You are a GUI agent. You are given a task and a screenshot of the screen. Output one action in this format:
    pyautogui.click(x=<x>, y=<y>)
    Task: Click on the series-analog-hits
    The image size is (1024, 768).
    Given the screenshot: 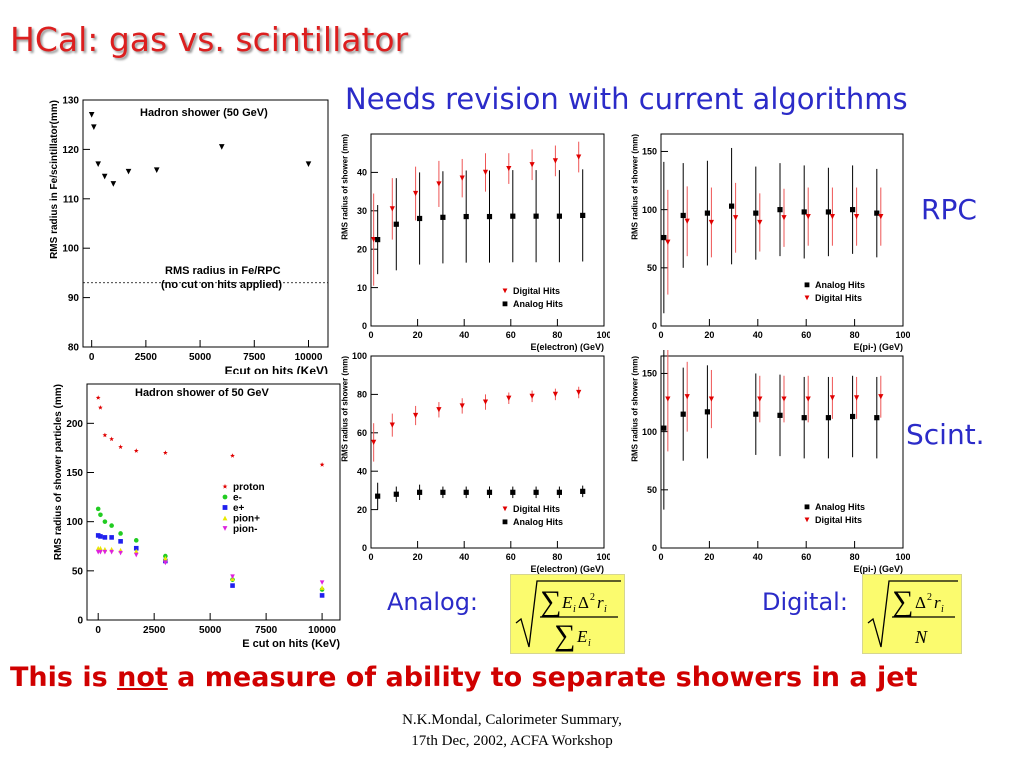 What is the action you would take?
    pyautogui.click(x=480, y=222)
    